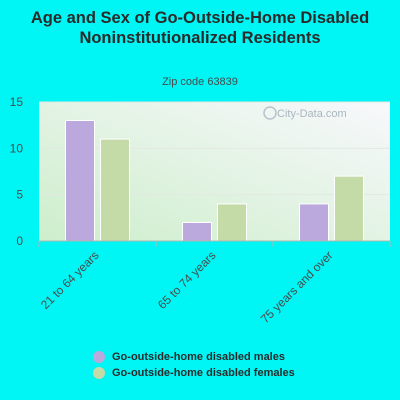 The image size is (400, 400). I want to click on legend-item-females: Go-outside-home disabled females, so click(194, 373).